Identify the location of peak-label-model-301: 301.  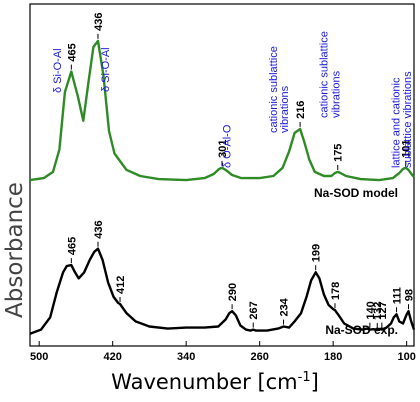
(223, 148).